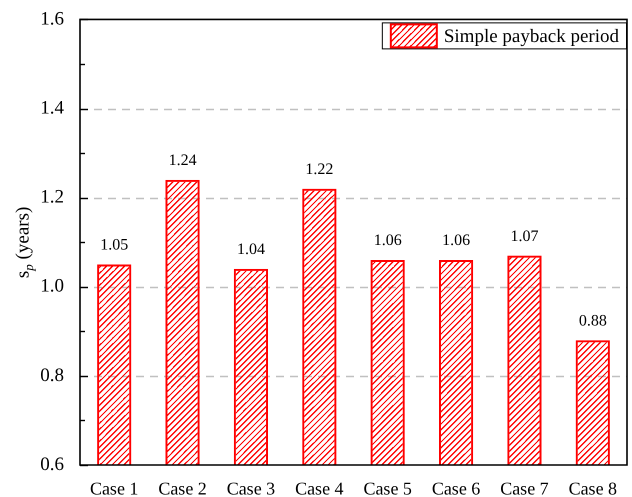 This screenshot has width=632, height=497. What do you see at coordinates (52, 286) in the screenshot?
I see `y-tick-label: 1.0` at bounding box center [52, 286].